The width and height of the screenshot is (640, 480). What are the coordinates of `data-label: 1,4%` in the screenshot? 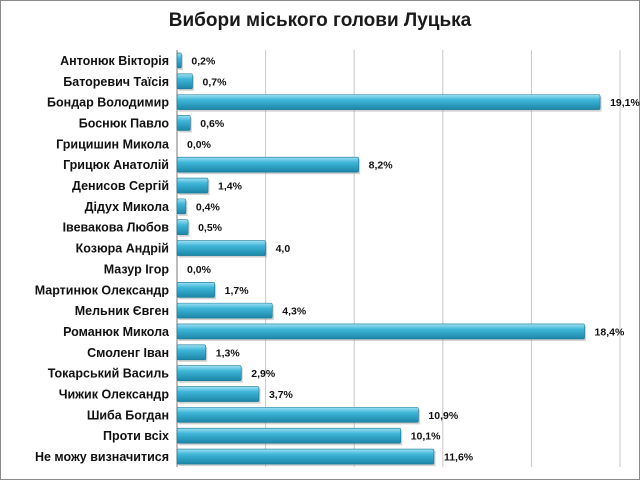 It's located at (230, 187).